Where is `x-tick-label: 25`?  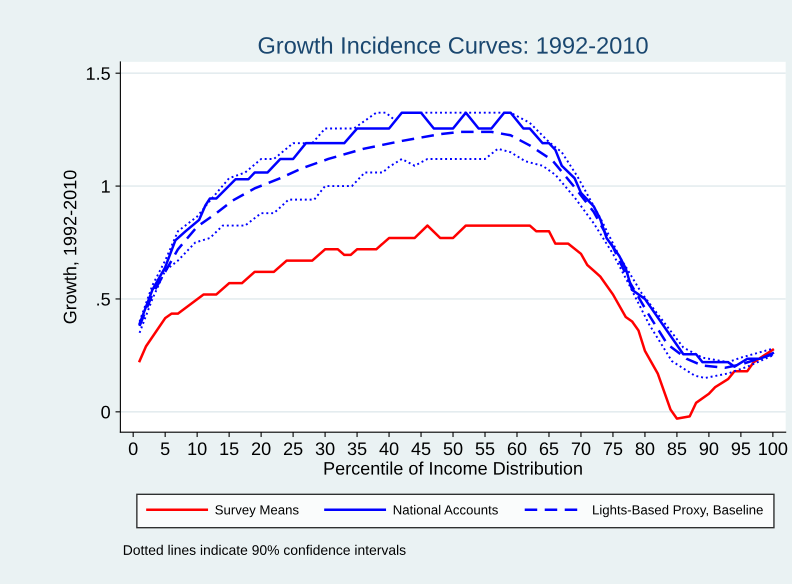
x-tick-label: 25 is located at coordinates (293, 449).